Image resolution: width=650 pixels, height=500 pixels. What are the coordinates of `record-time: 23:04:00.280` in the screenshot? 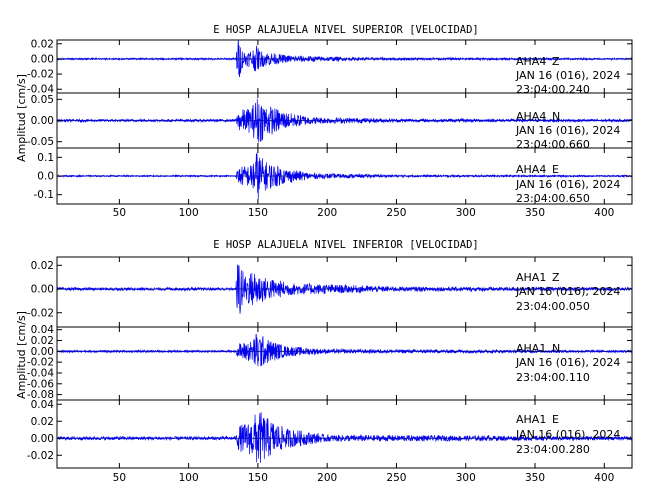 It's located at (553, 449).